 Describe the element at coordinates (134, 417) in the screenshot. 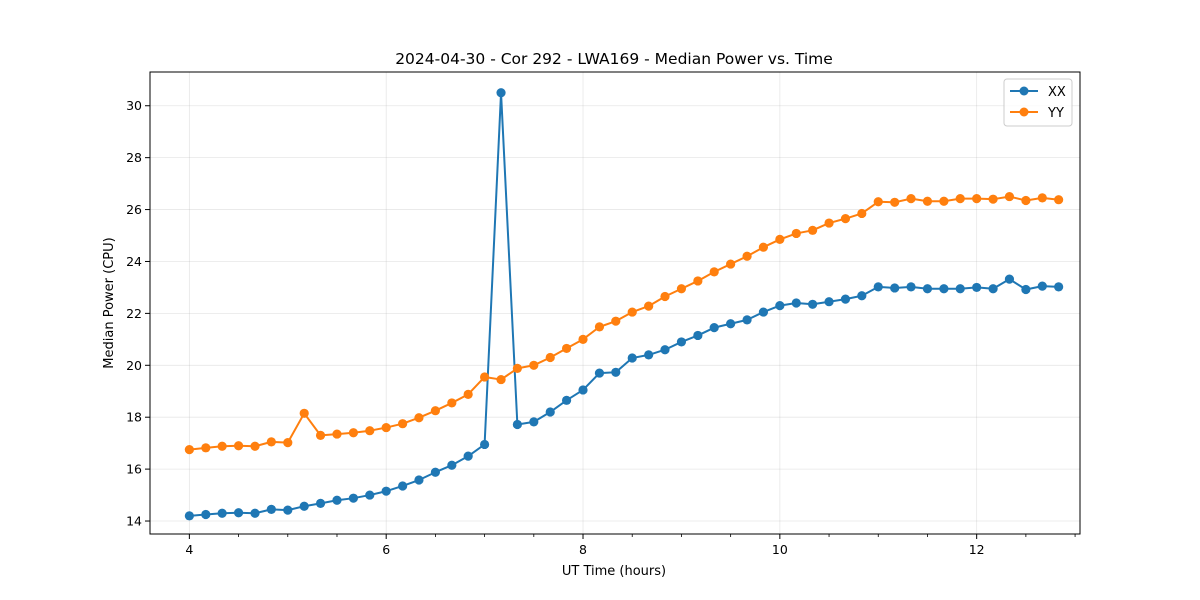

I see `y-tick-label: 18` at that location.